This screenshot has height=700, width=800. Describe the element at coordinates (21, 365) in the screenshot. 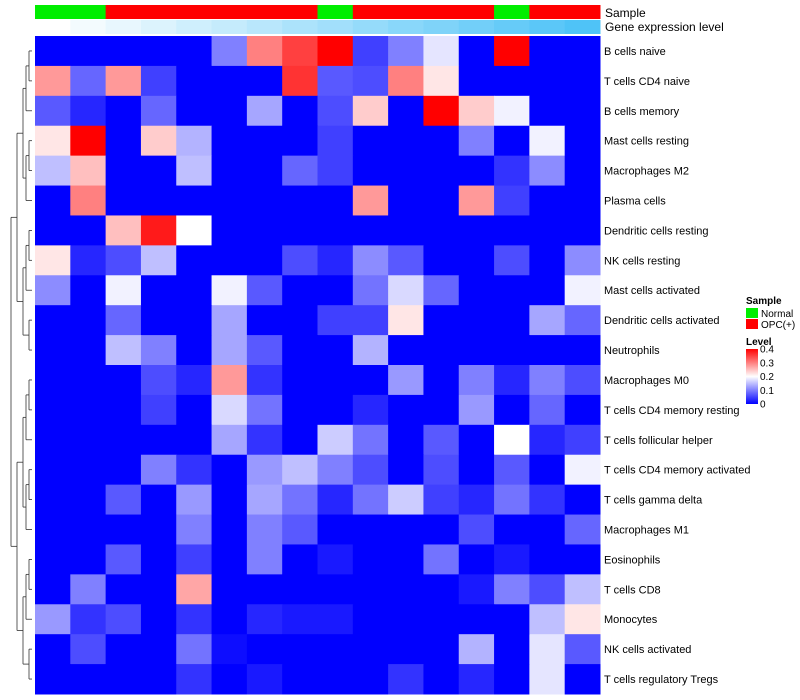

I see `row-dendrogram` at that location.